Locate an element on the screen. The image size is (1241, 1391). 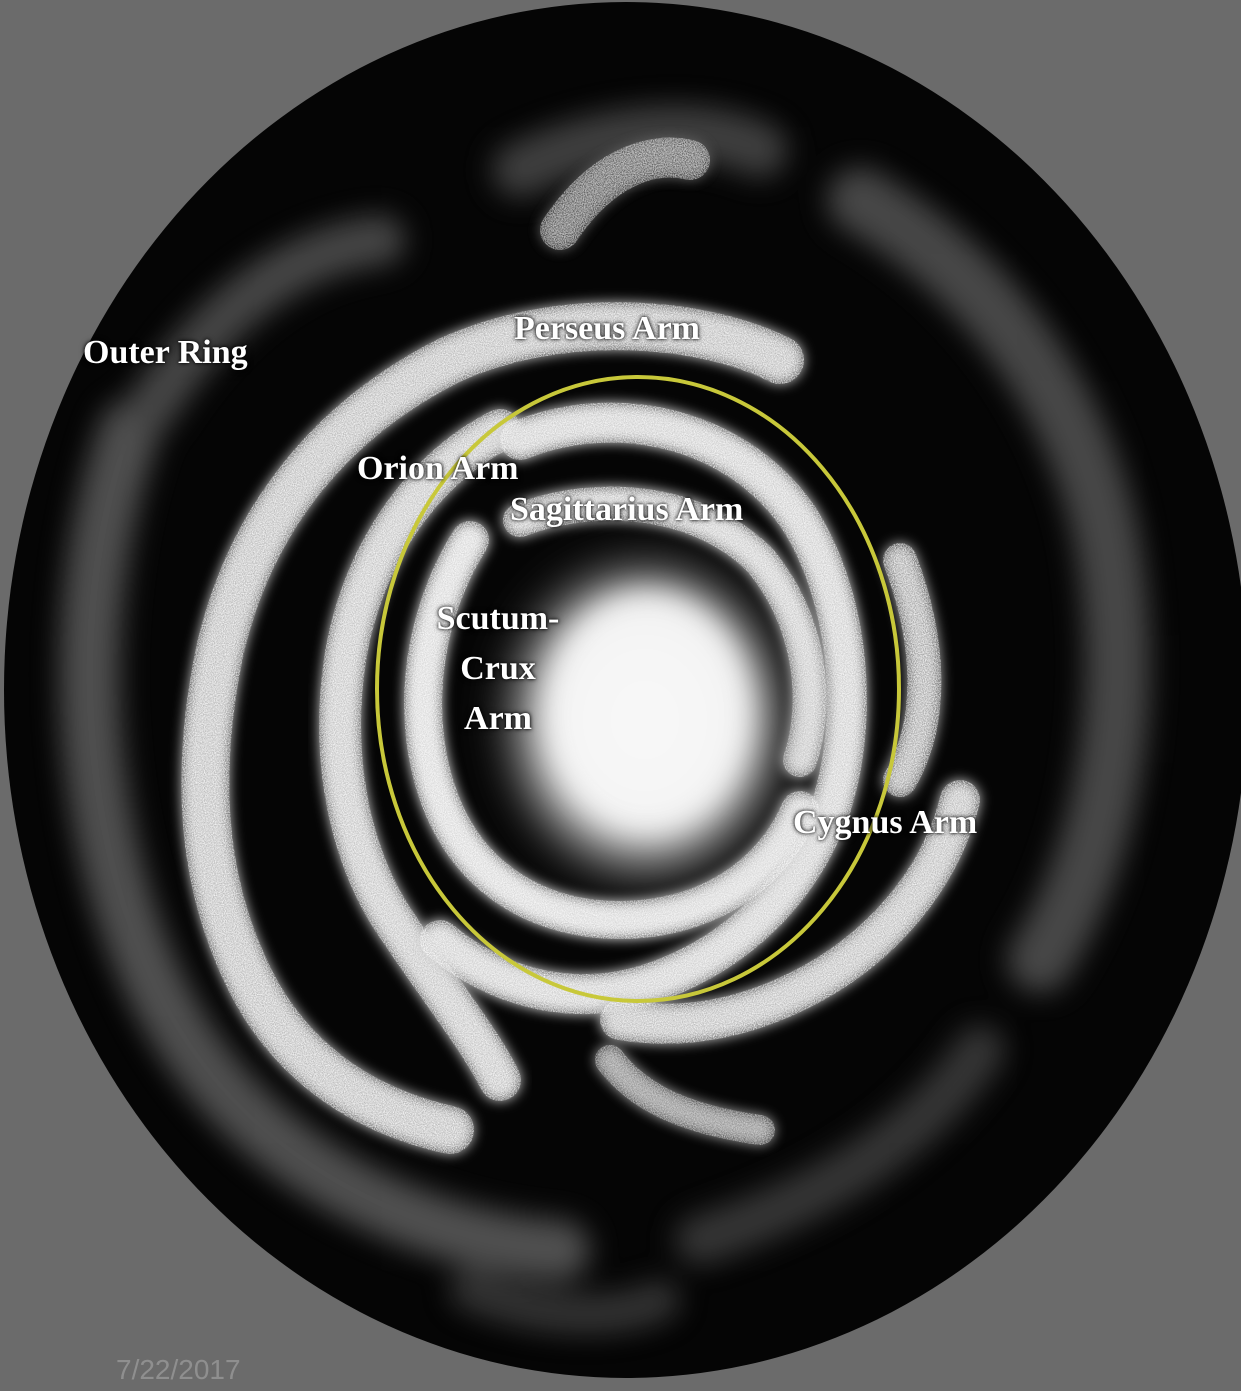
scutum-crux-arm is located at coordinates (615, 713).